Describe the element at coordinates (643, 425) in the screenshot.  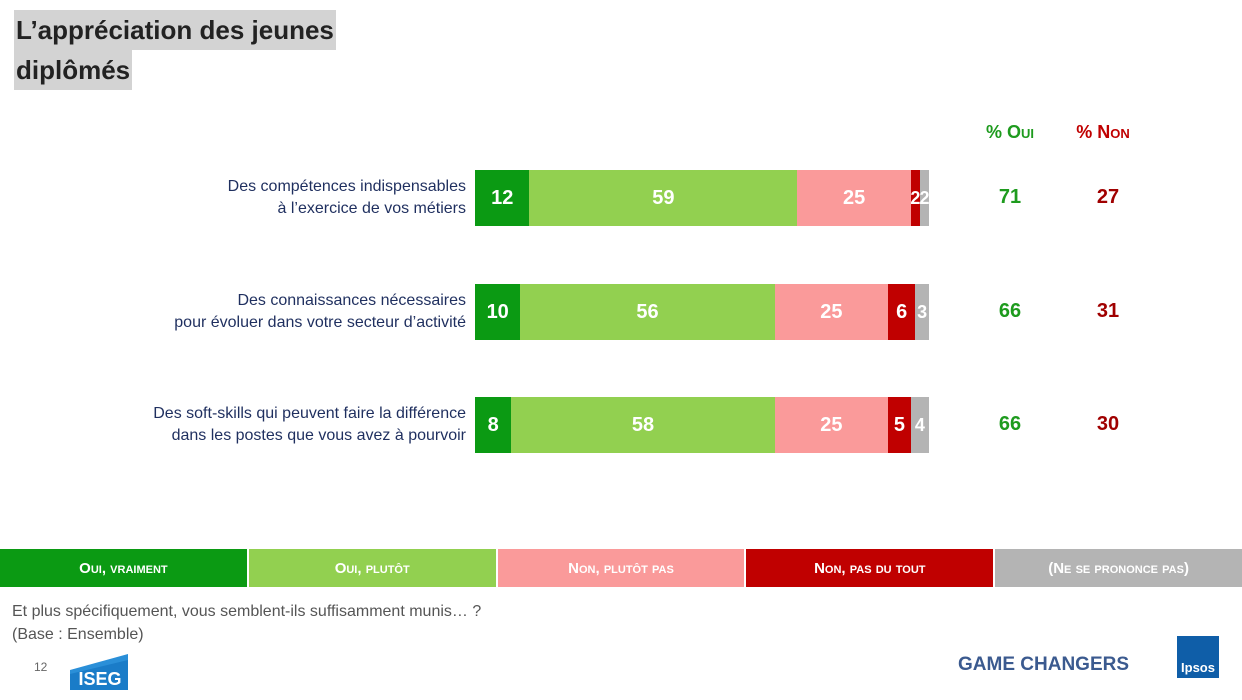
I see `bar-segment-oui-plut-t: 58` at that location.